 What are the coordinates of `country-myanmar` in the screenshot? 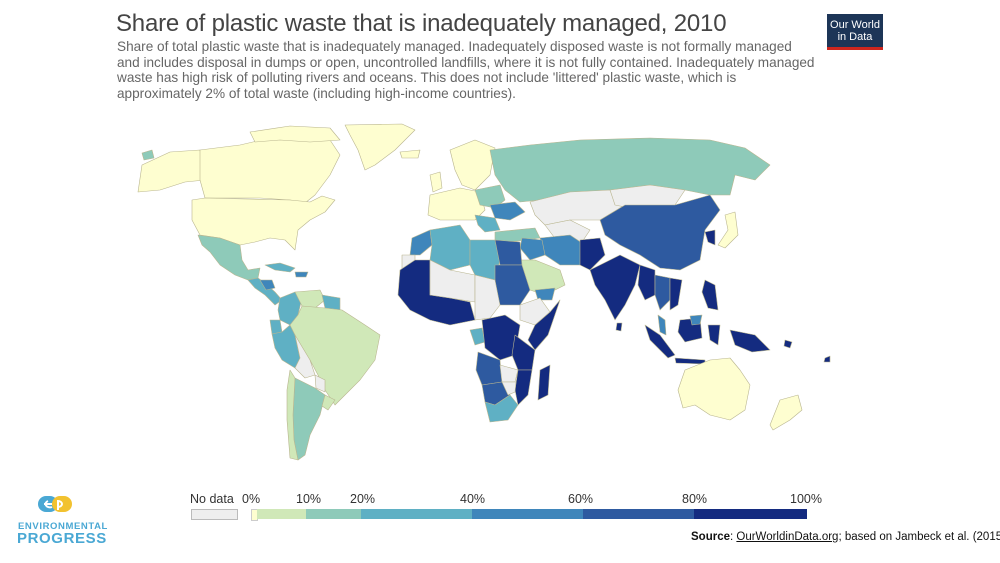 It's located at (646, 282).